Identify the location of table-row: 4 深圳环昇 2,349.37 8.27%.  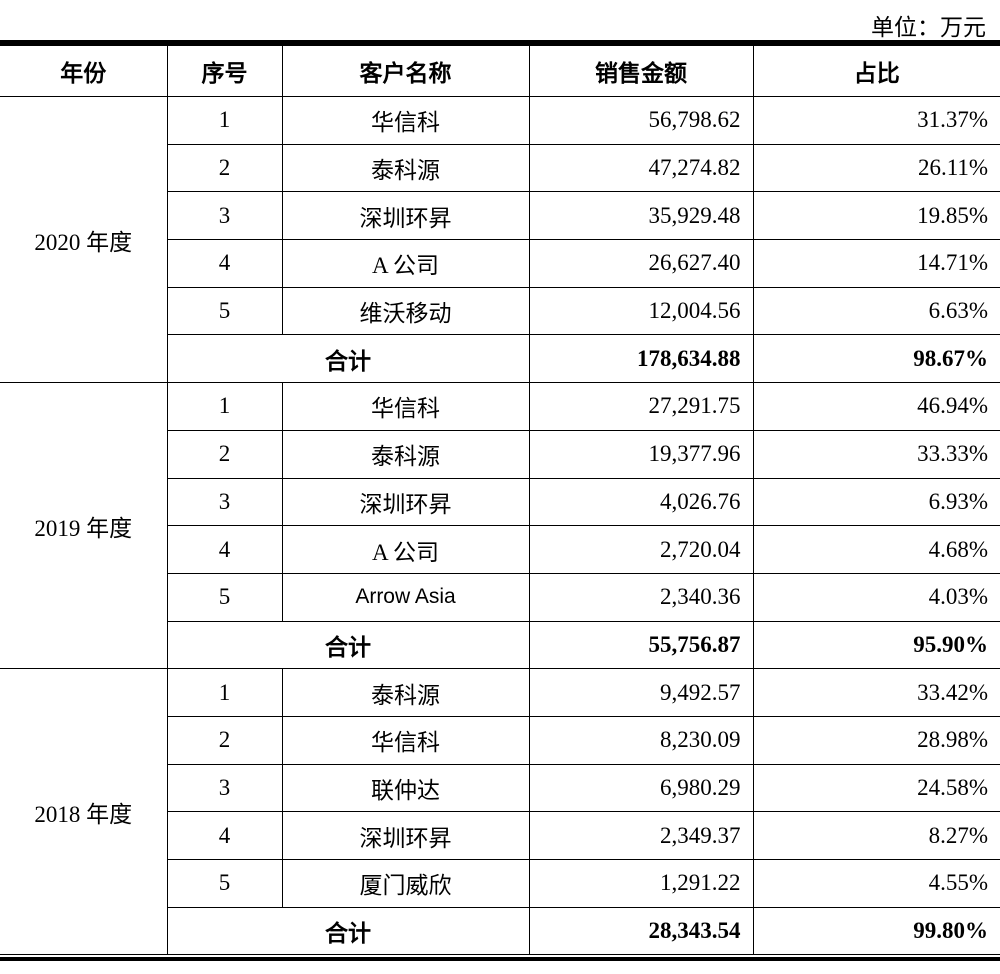
(500, 835).